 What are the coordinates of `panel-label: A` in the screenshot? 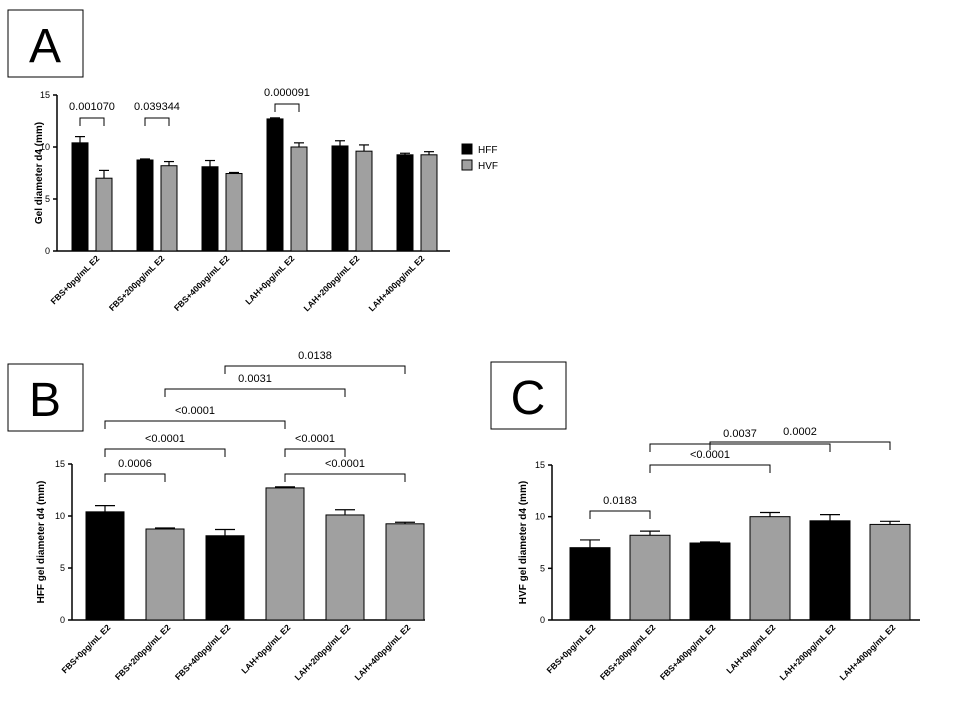 It's located at (45, 46).